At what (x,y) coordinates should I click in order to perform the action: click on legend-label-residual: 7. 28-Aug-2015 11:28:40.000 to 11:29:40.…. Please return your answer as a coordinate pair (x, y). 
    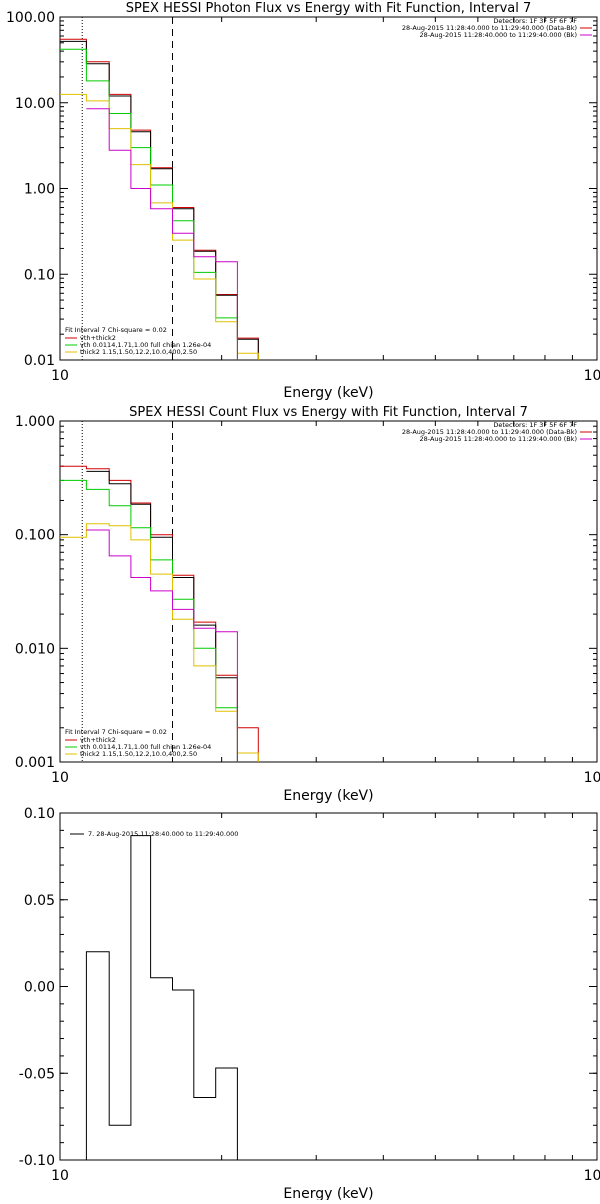
    Looking at the image, I should click on (163, 834).